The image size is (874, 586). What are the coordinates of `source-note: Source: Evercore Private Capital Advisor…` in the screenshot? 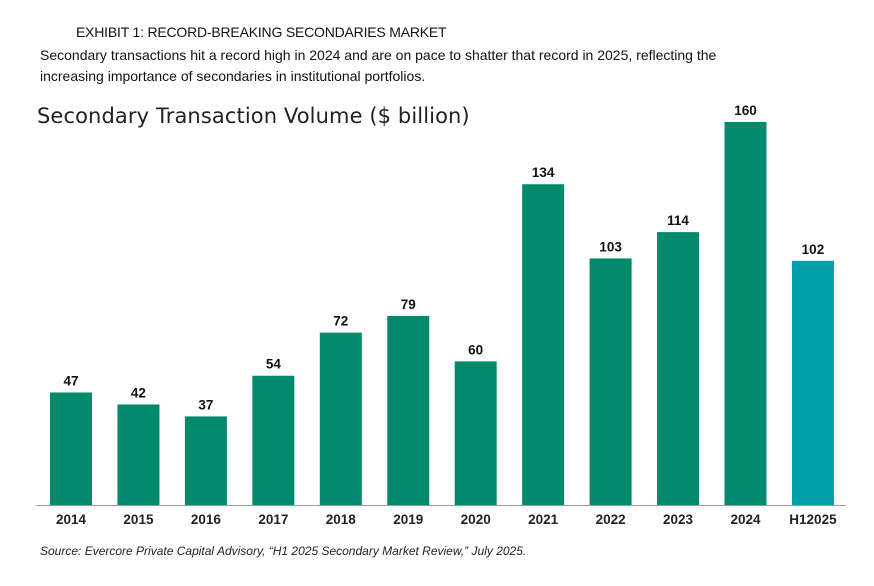 It's located at (283, 551).